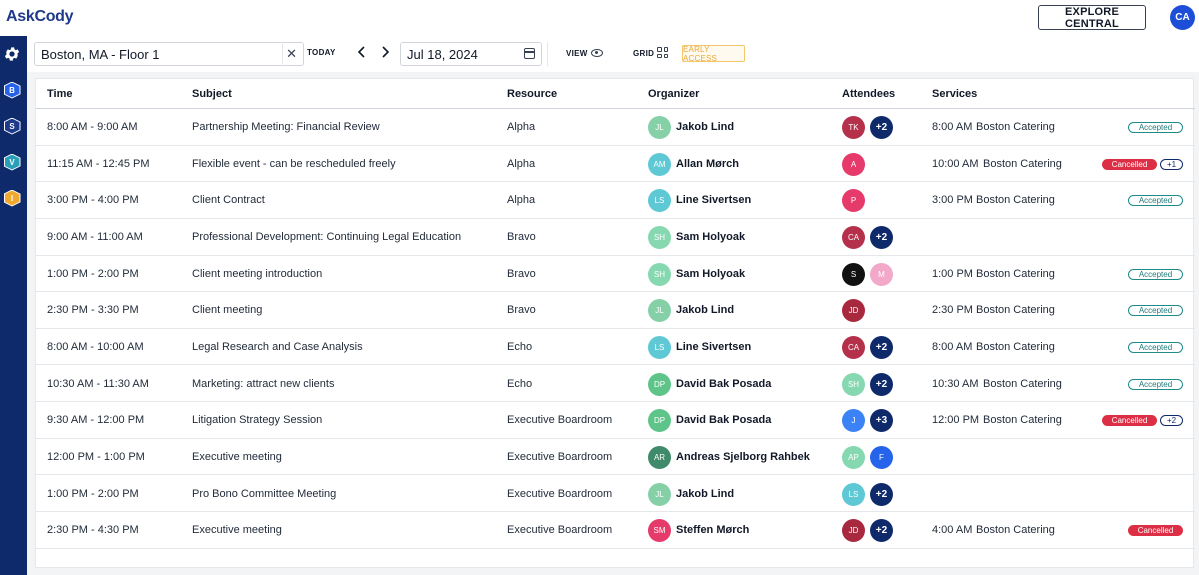 The width and height of the screenshot is (1199, 575). I want to click on divider, so click(282, 54).